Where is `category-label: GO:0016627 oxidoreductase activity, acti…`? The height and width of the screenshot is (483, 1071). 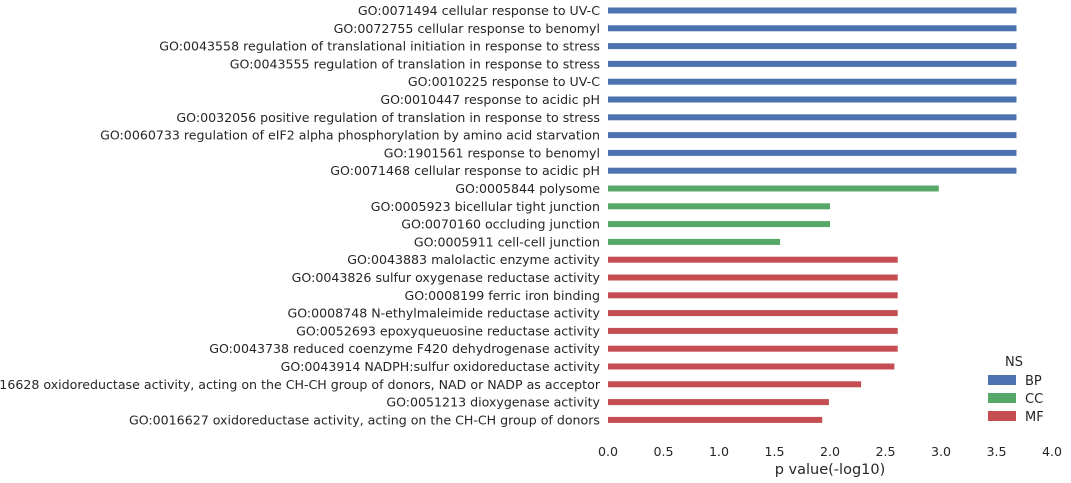 category-label: GO:0016627 oxidoreductase activity, acti… is located at coordinates (364, 419).